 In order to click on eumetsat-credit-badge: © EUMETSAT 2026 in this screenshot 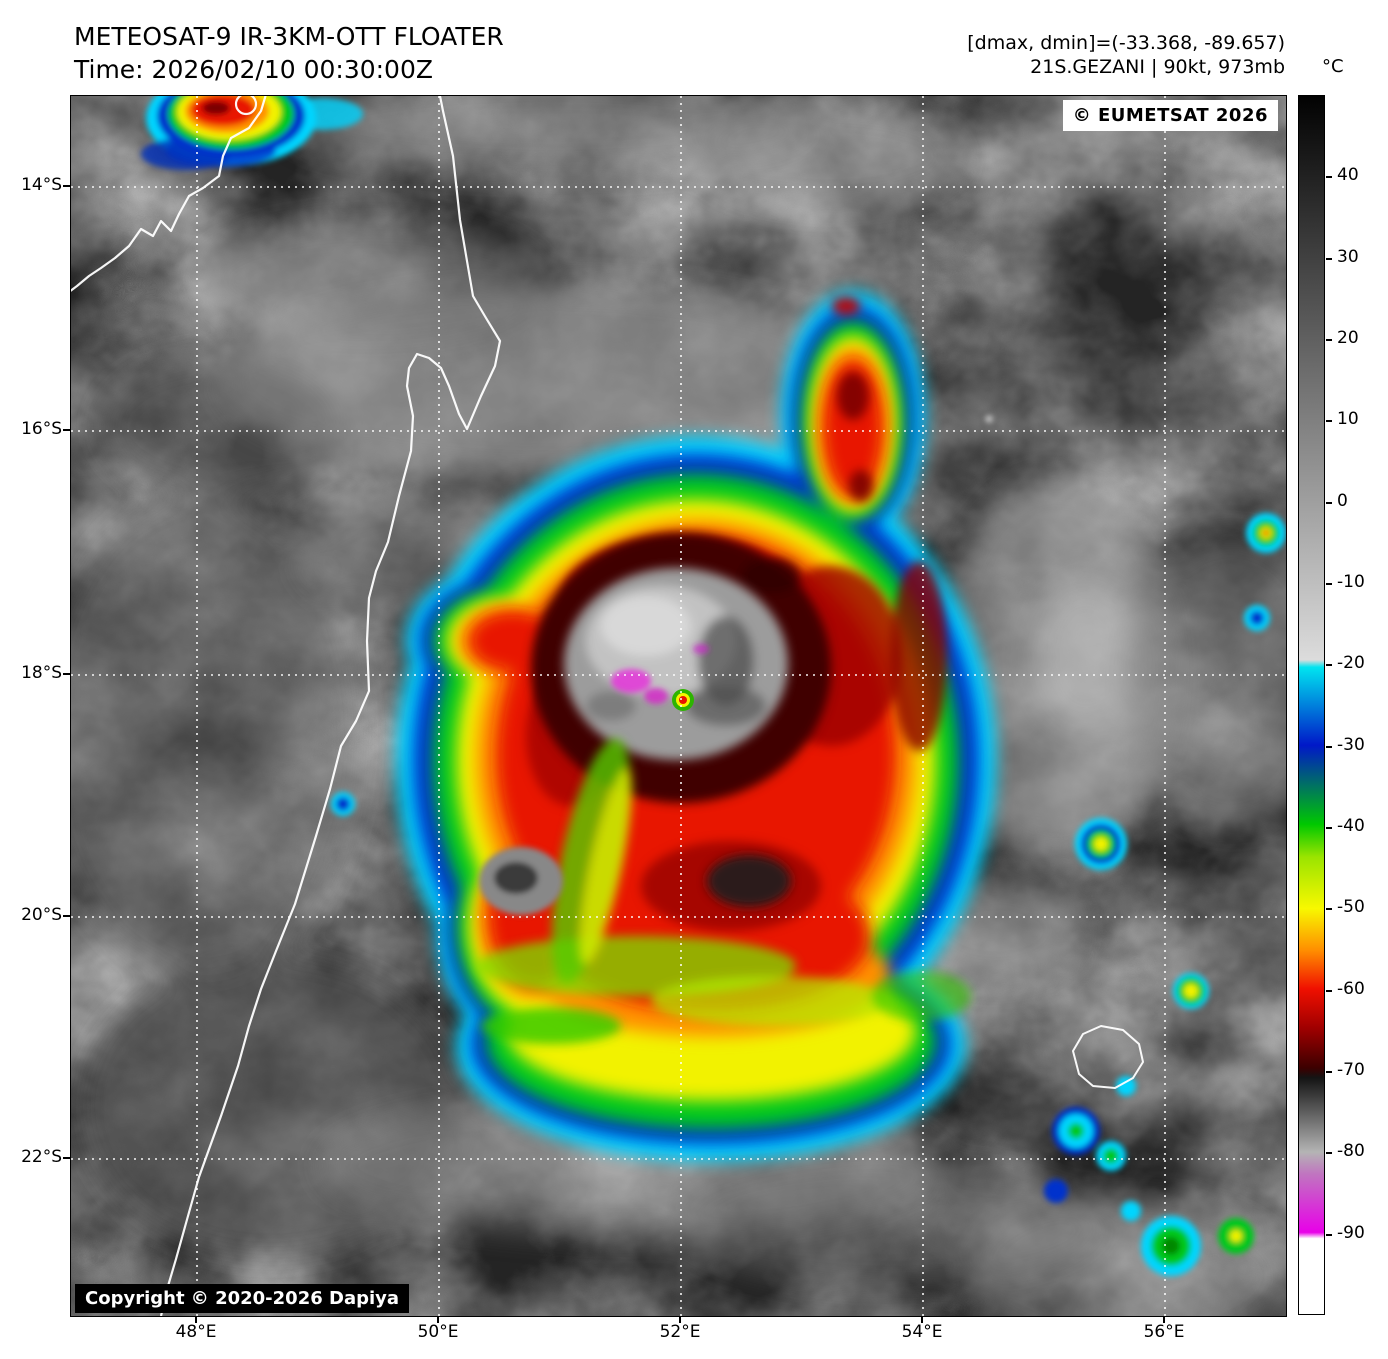, I will do `click(1170, 115)`.